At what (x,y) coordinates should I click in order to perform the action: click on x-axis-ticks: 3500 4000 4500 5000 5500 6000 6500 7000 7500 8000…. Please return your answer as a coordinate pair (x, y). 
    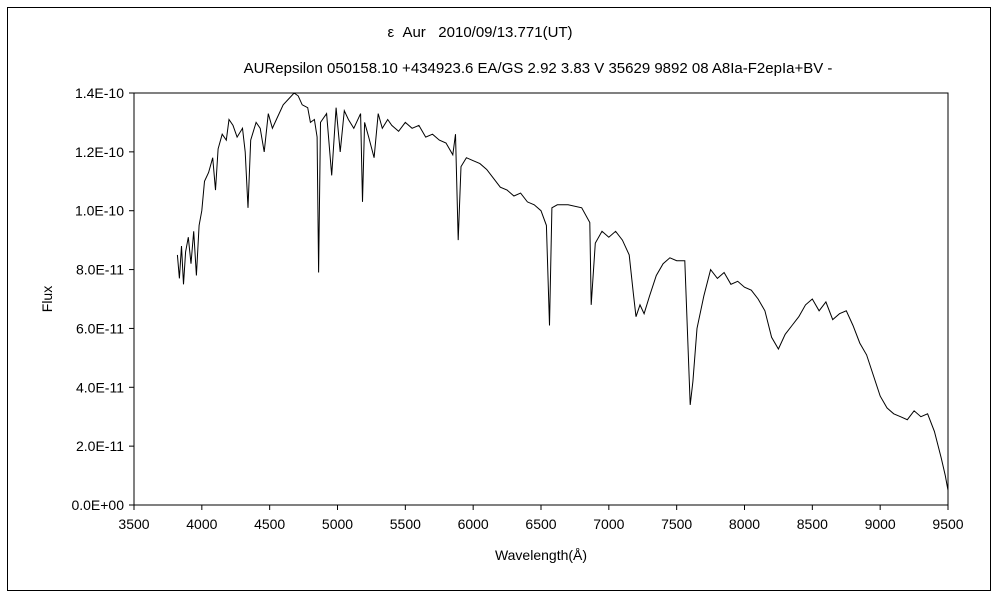
    Looking at the image, I should click on (541, 518).